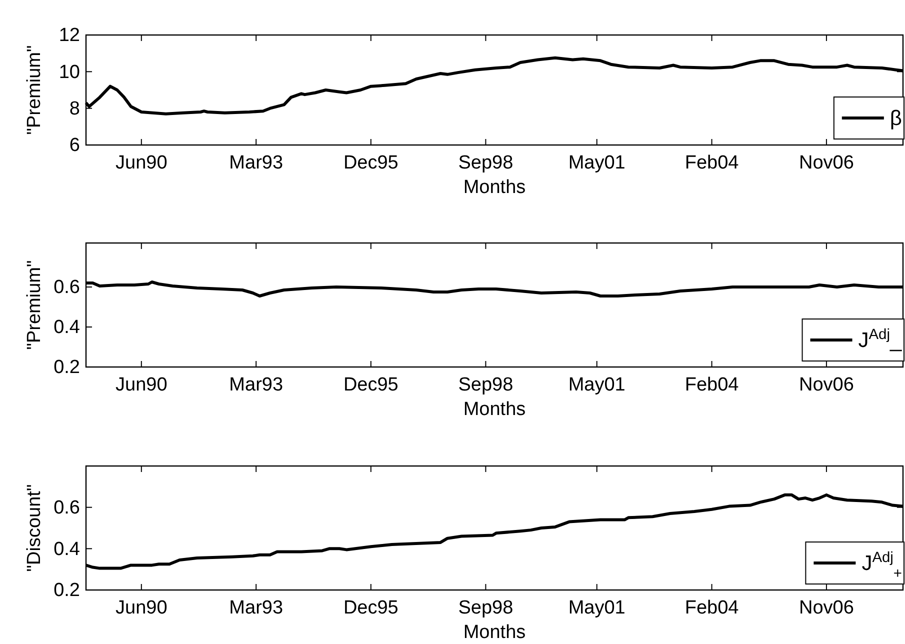 The height and width of the screenshot is (644, 905). What do you see at coordinates (69, 72) in the screenshot?
I see `y-tick-label: 10` at bounding box center [69, 72].